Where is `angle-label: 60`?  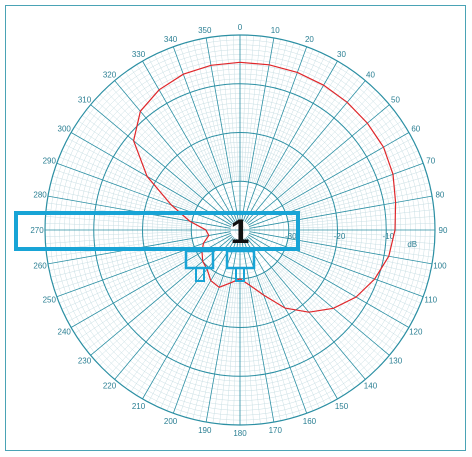
angle-label: 60 is located at coordinates (415, 129).